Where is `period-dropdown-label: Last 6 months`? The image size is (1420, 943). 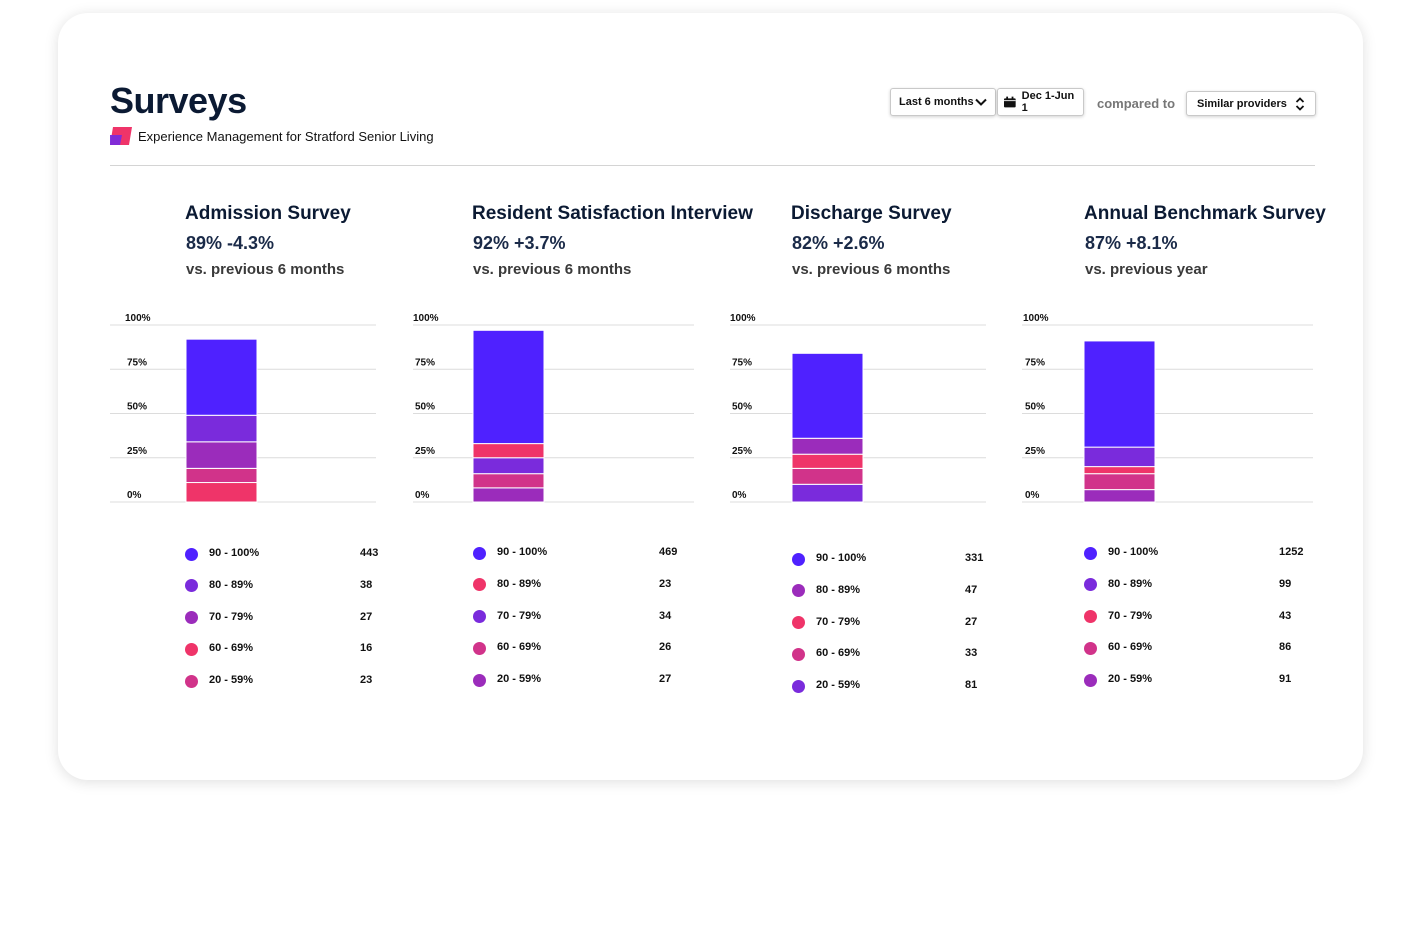
period-dropdown-label: Last 6 months is located at coordinates (936, 102).